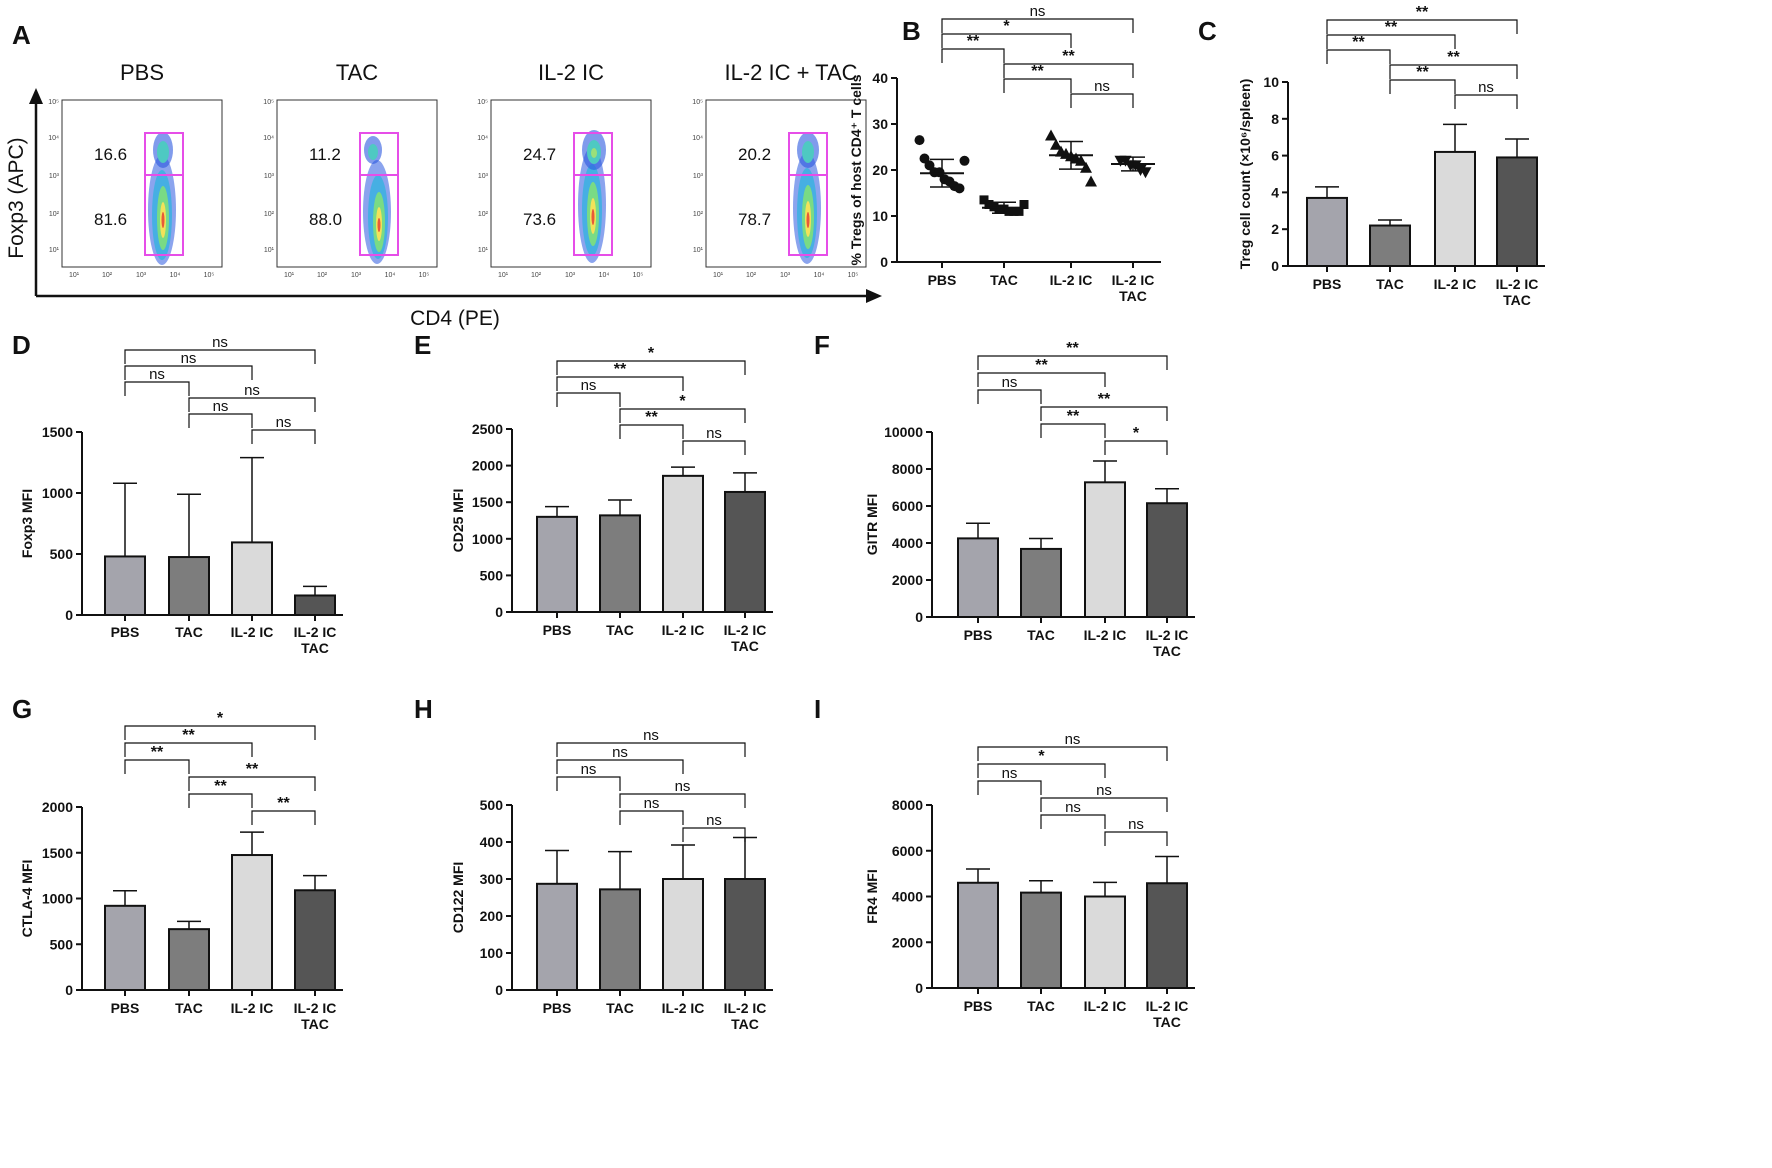 Image resolution: width=1772 pixels, height=1168 pixels. What do you see at coordinates (872, 524) in the screenshot?
I see `y-axis-label: GITR MFI` at bounding box center [872, 524].